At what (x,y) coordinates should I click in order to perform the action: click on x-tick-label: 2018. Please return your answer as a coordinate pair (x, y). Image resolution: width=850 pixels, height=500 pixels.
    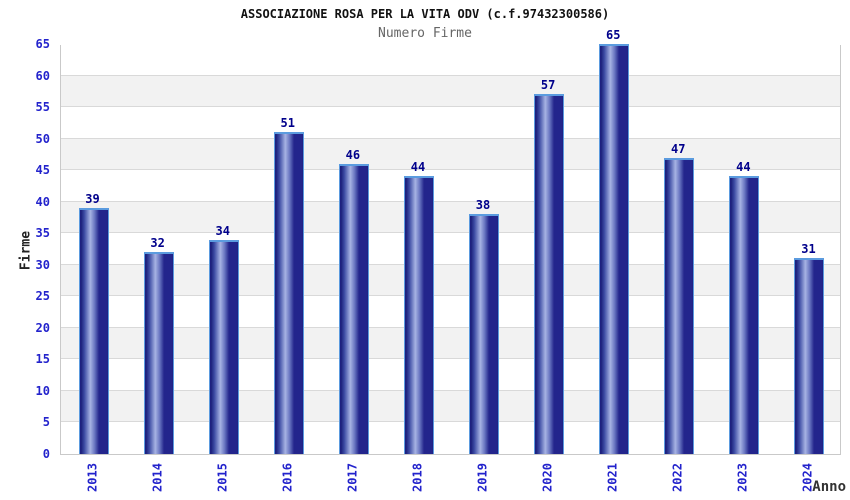
    Looking at the image, I should click on (417, 477).